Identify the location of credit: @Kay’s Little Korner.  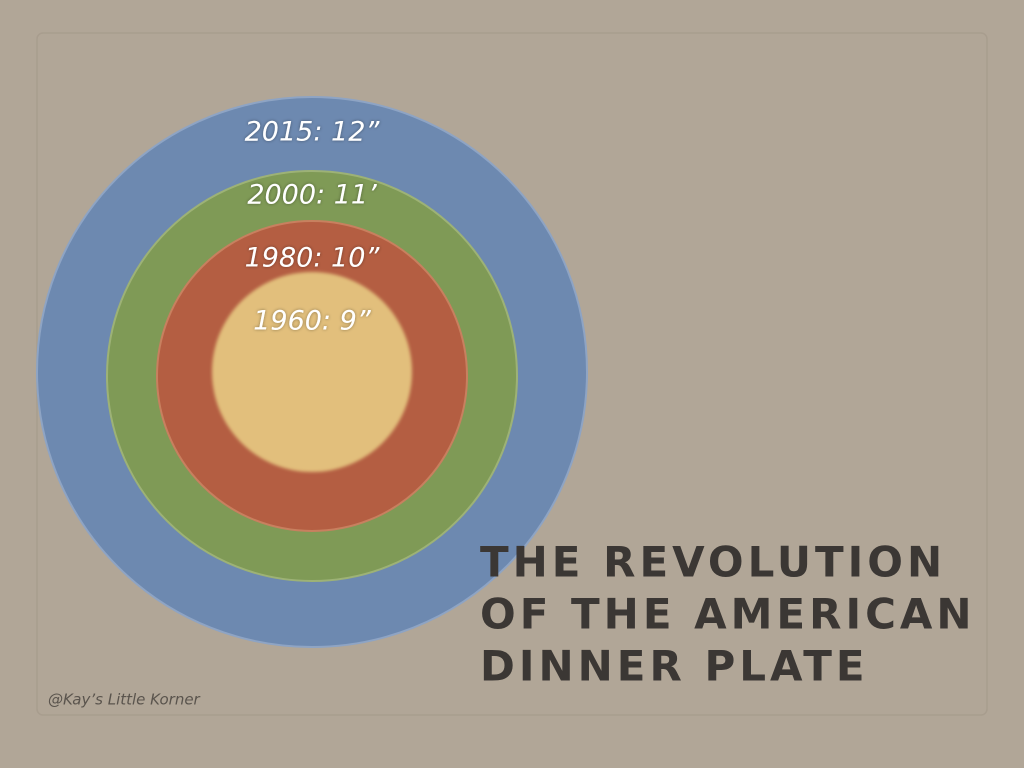
(124, 700).